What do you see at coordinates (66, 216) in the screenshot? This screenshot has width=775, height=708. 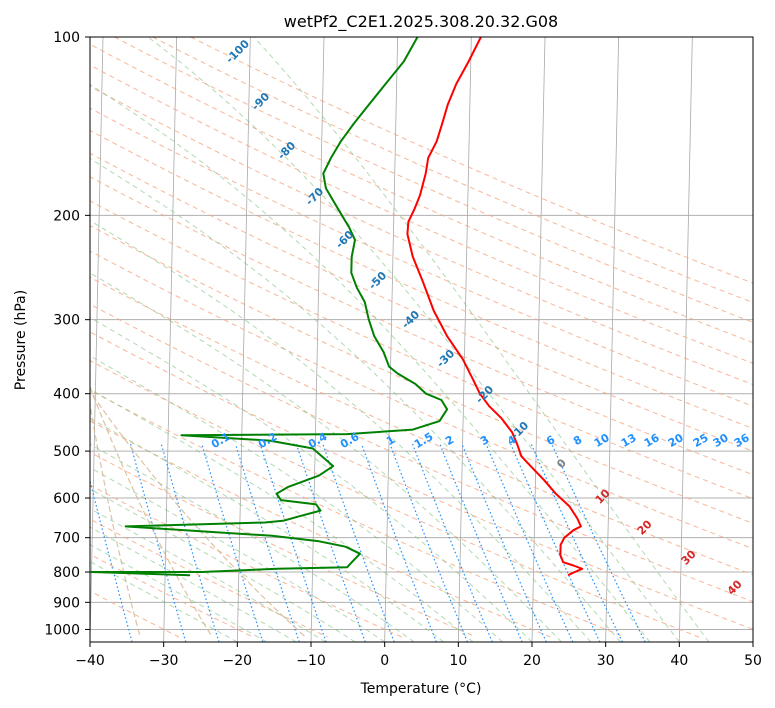 I see `y-tick-label: 200` at bounding box center [66, 216].